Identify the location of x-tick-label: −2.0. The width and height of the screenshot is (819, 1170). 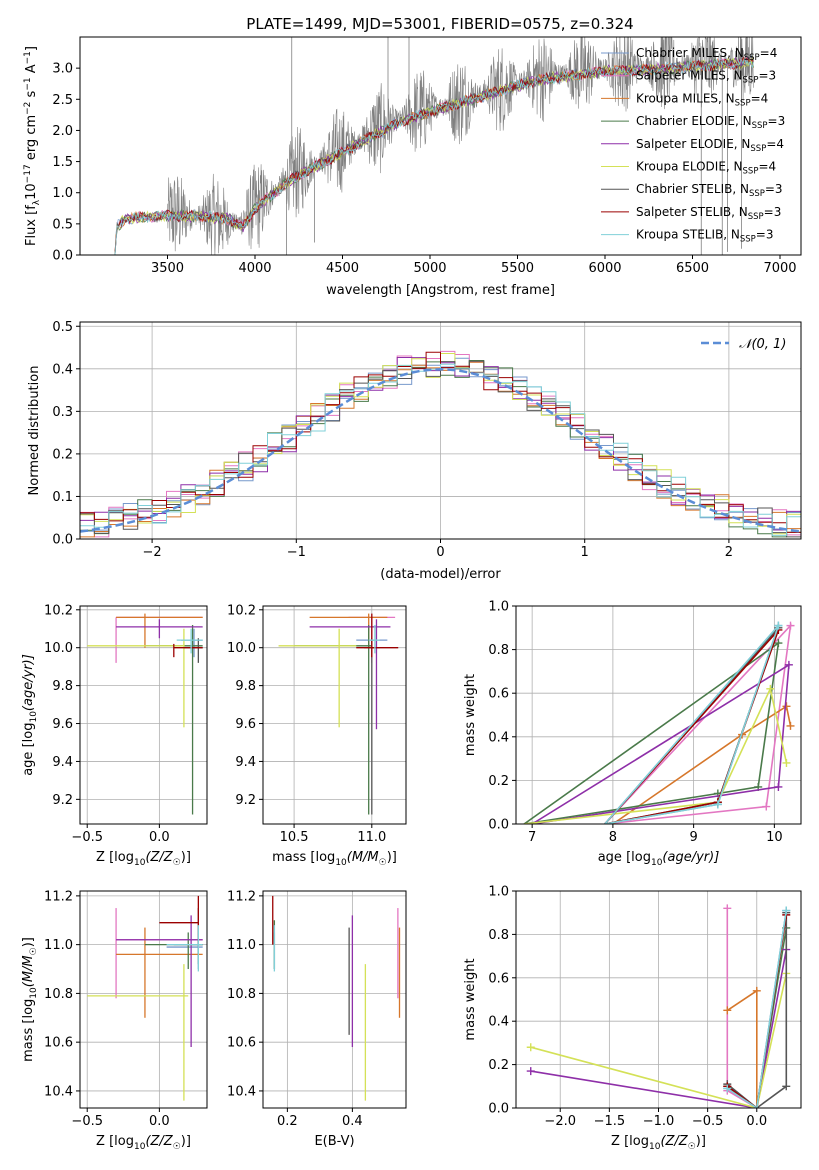
(560, 1121).